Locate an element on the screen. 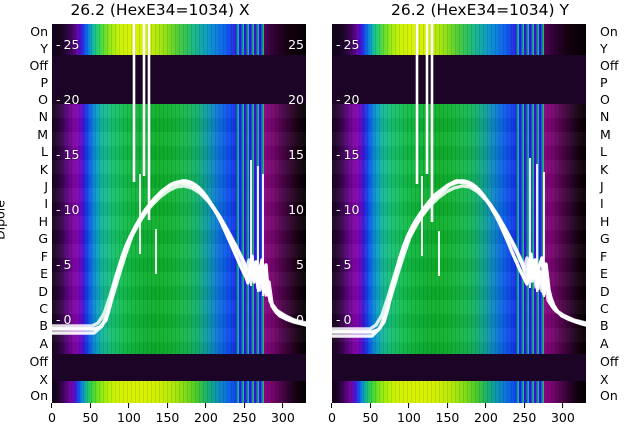 The height and width of the screenshot is (440, 640). y-tick-label-20: 20 is located at coordinates (71, 99).